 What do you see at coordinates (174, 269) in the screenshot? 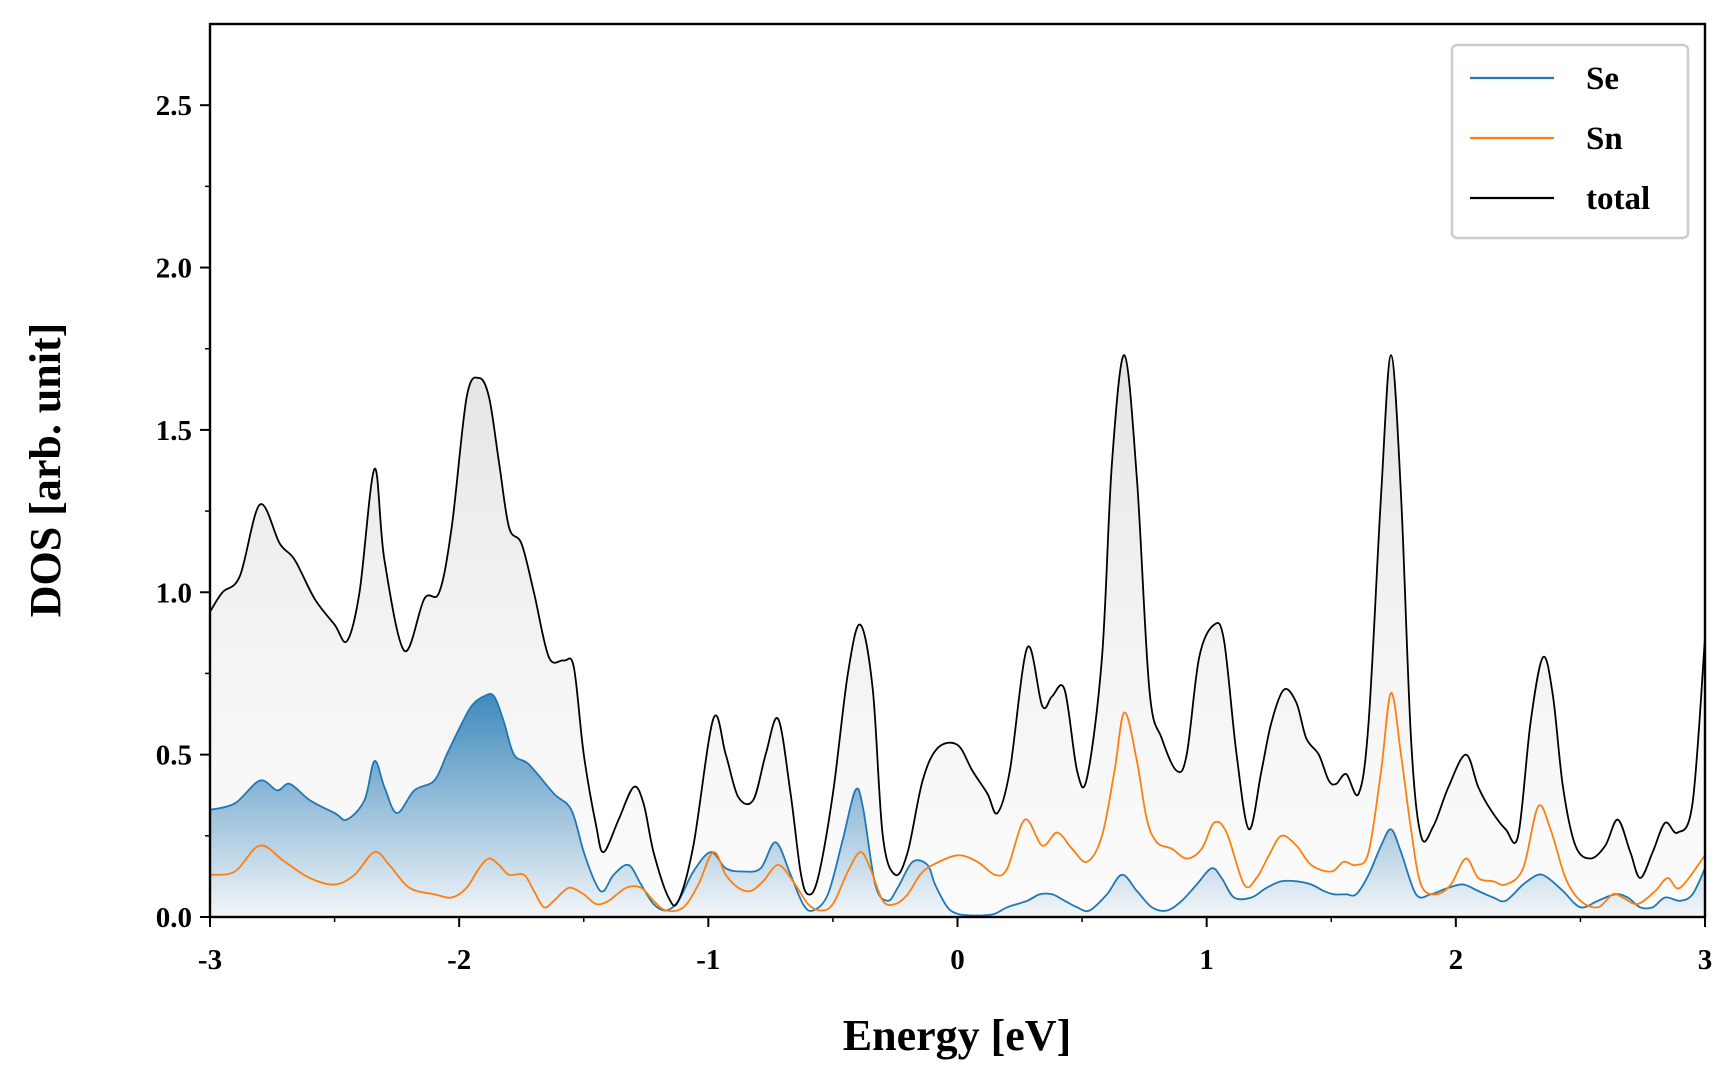
I see `y-tick-label: 2.0` at bounding box center [174, 269].